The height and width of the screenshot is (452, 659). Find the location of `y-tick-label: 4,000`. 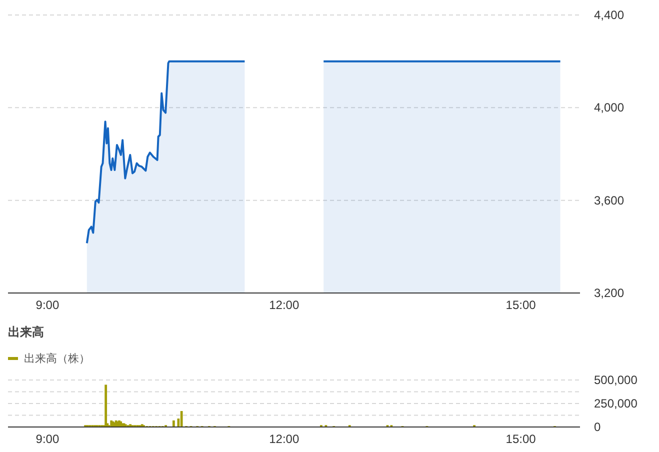

y-tick-label: 4,000 is located at coordinates (609, 107).